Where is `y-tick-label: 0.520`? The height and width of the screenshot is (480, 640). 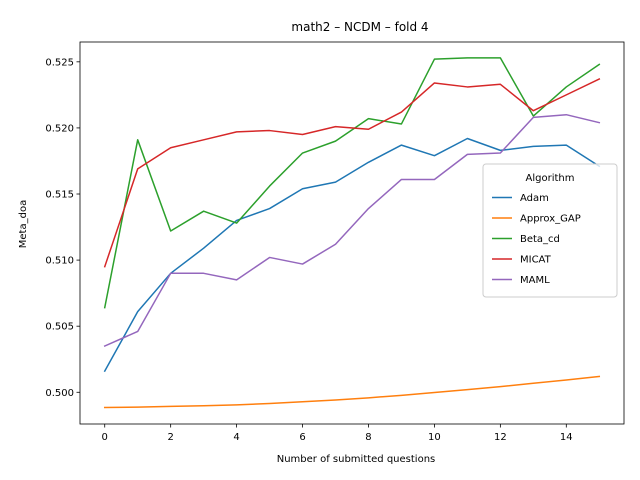 y-tick-label: 0.520 is located at coordinates (59, 128).